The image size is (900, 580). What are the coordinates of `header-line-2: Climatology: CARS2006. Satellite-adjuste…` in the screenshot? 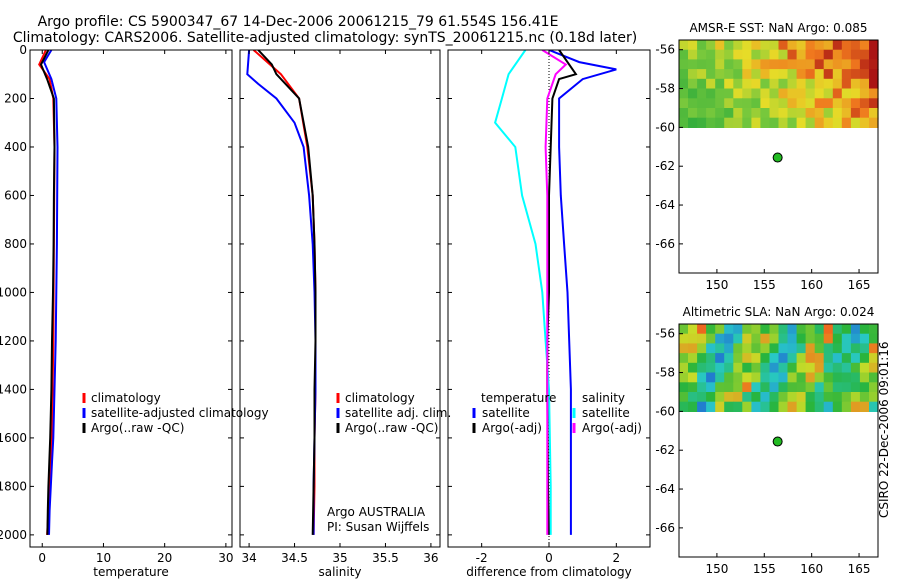 It's located at (325, 38).